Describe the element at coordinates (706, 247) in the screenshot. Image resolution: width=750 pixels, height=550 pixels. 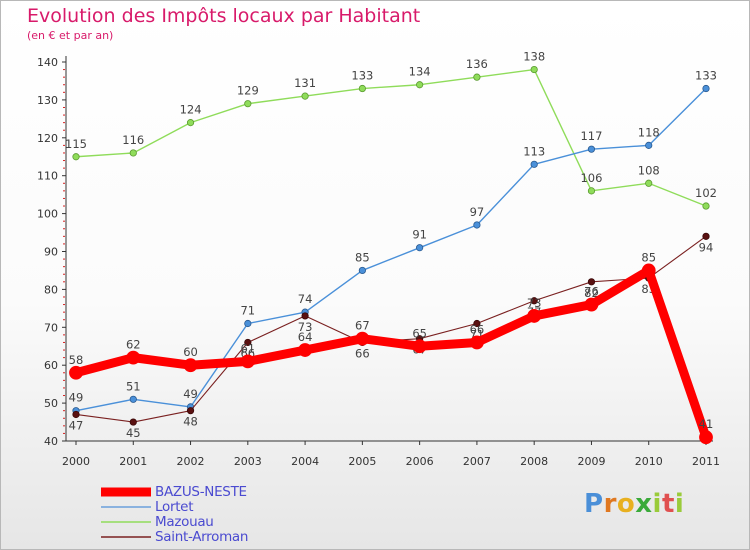
I see `data-label-saint-arroman: 94` at that location.